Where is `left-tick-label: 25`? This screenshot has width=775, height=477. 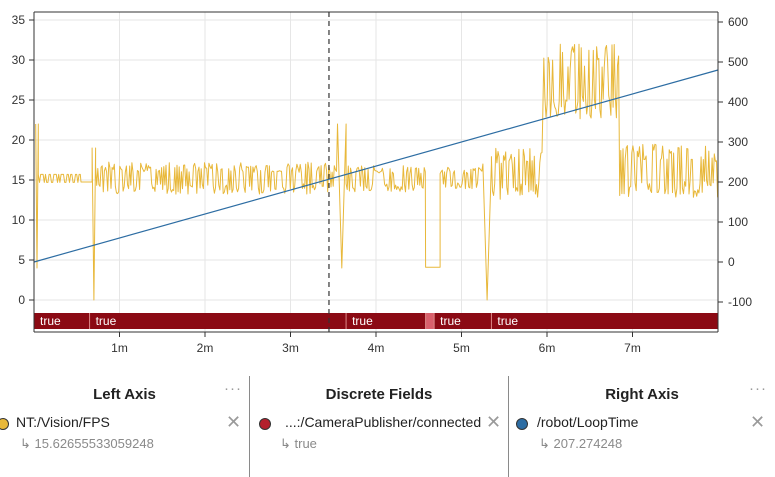 left-tick-label: 25 is located at coordinates (19, 100).